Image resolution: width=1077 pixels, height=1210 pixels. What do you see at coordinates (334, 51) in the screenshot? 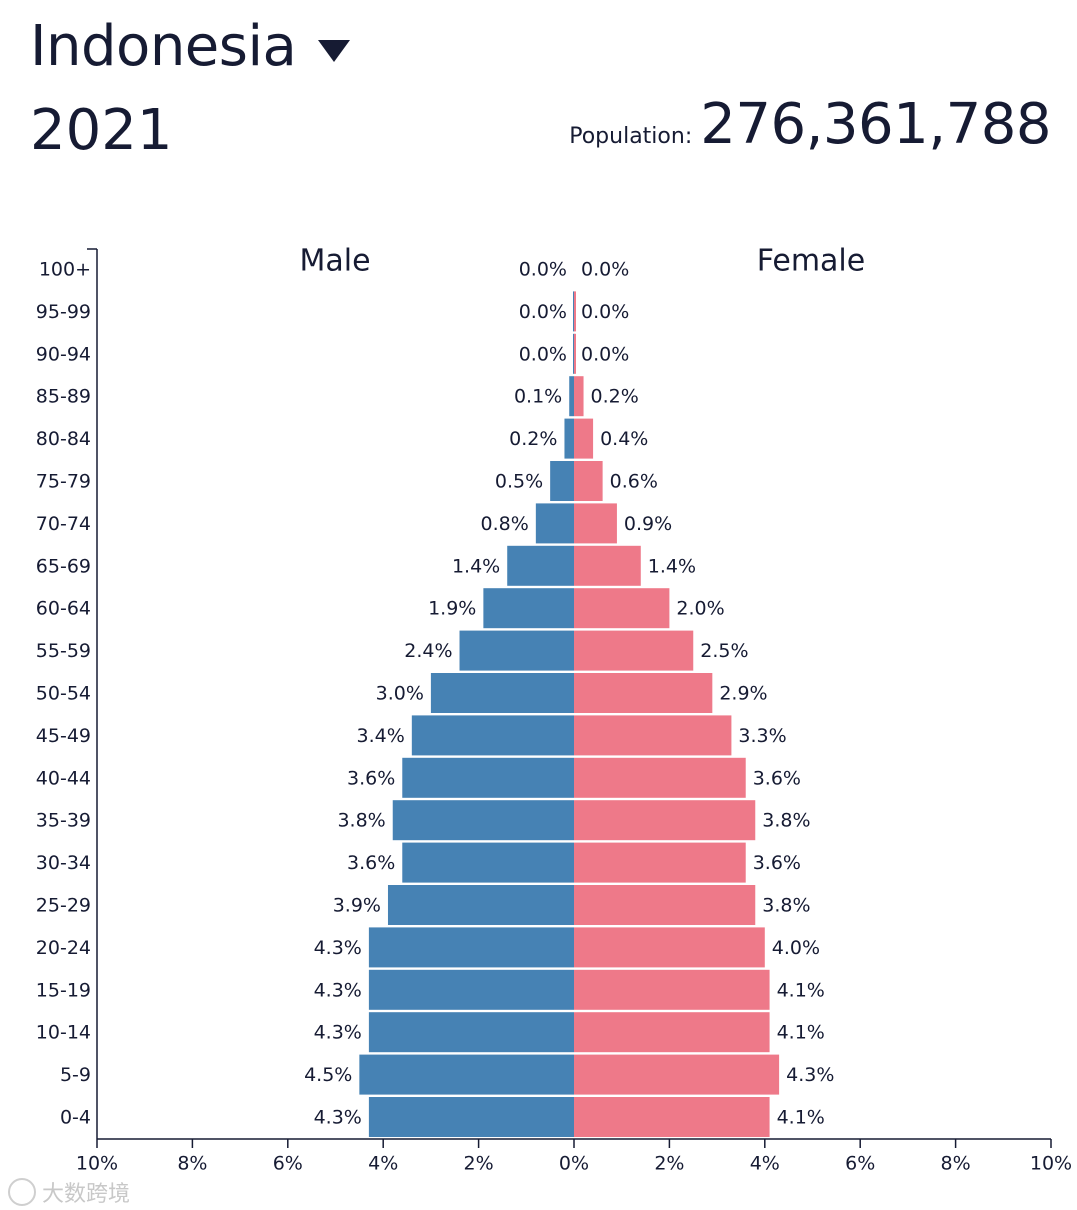
I see `caret-down-icon` at bounding box center [334, 51].